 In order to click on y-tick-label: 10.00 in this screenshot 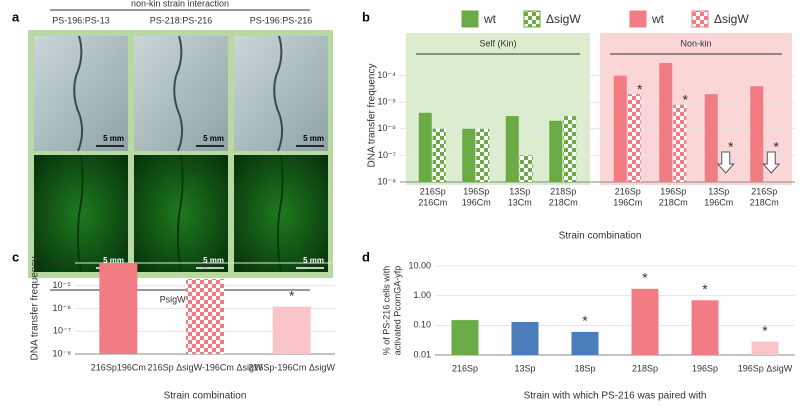, I will do `click(419, 265)`.